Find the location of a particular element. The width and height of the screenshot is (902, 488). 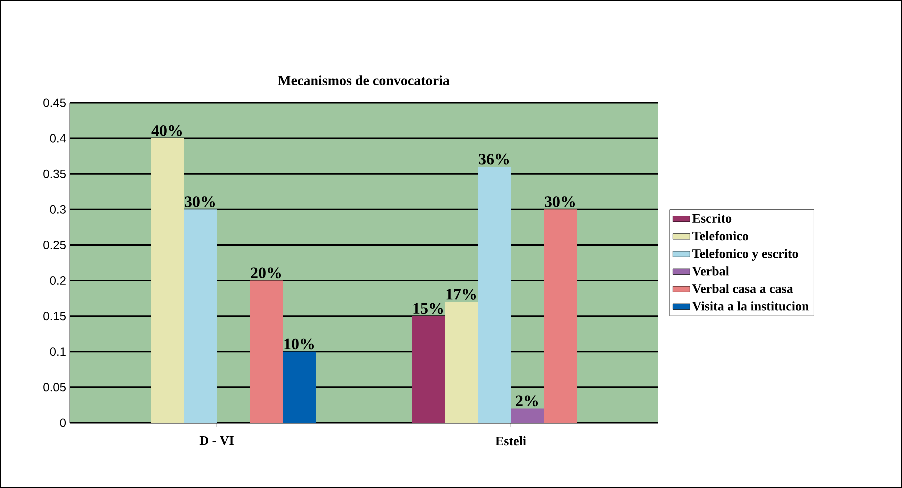

y-tick-label: 0.4 is located at coordinates (58, 138).